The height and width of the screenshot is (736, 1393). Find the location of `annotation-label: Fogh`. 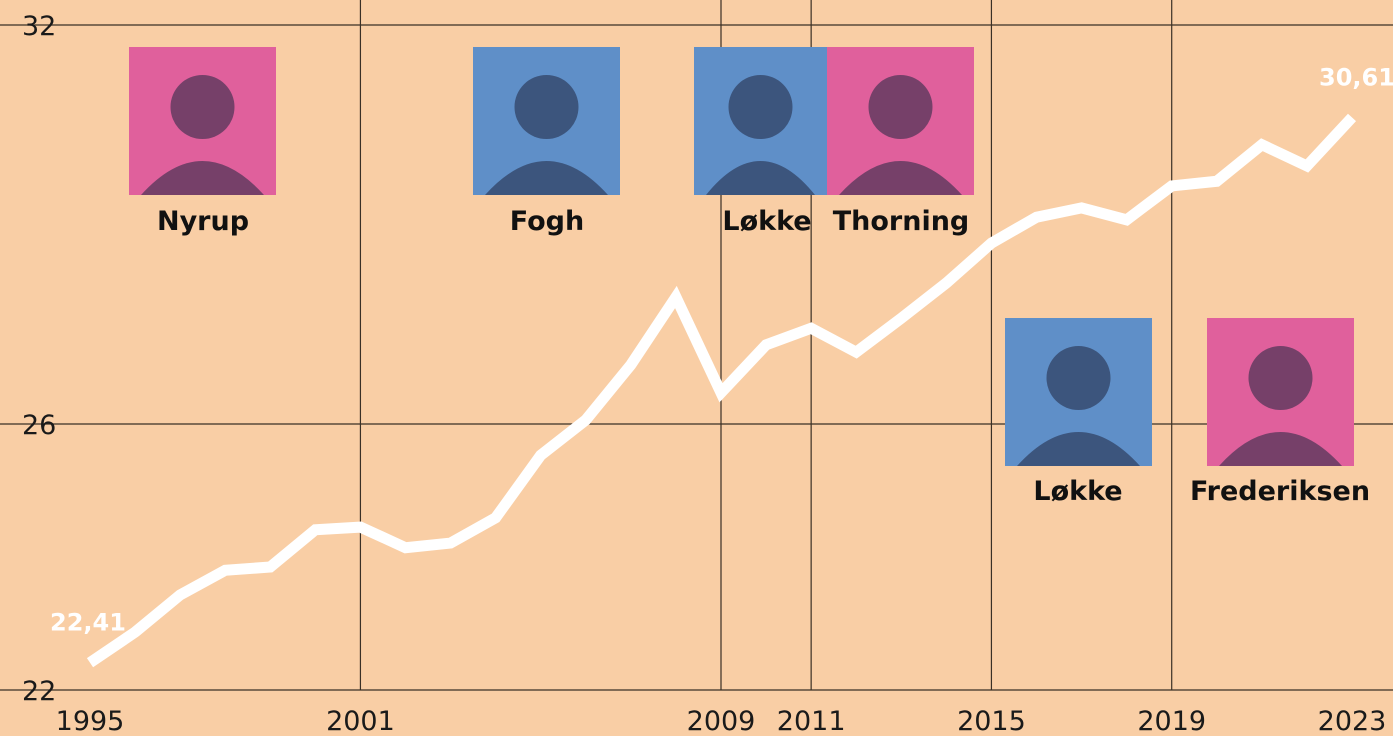

annotation-label: Fogh is located at coordinates (547, 221).